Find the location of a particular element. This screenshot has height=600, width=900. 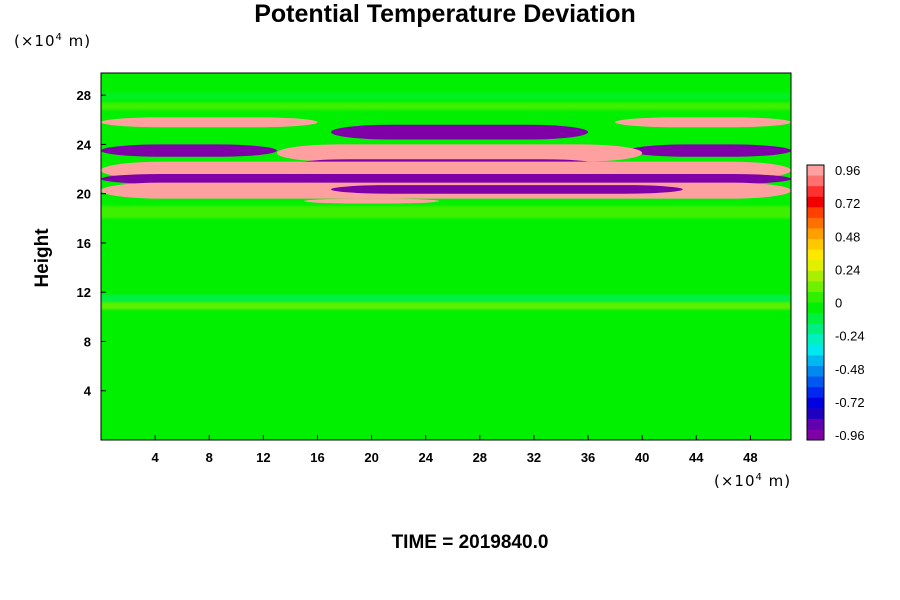

time-label: TIME = 2019840.0 is located at coordinates (470, 542).